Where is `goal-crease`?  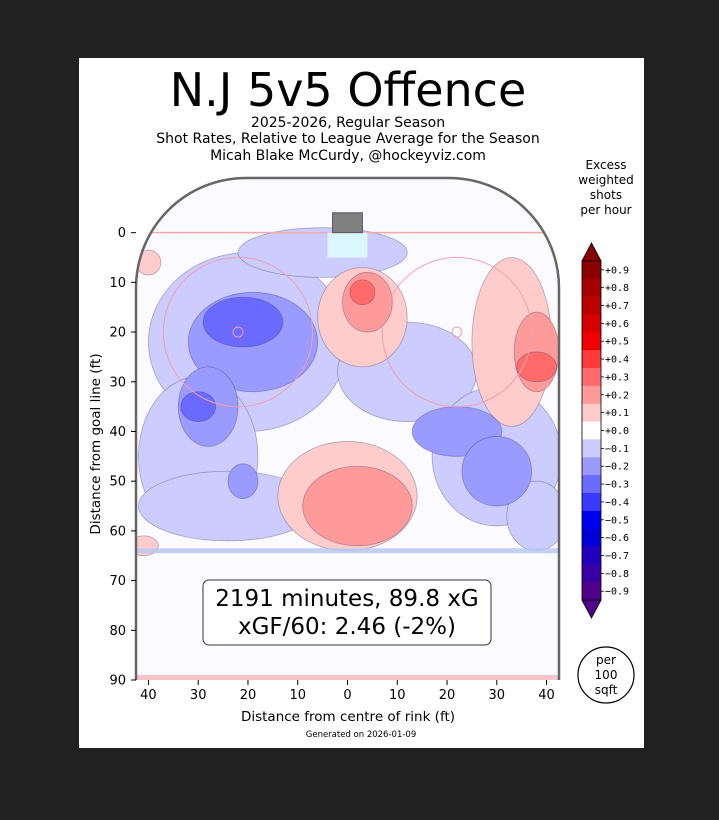 goal-crease is located at coordinates (347, 245).